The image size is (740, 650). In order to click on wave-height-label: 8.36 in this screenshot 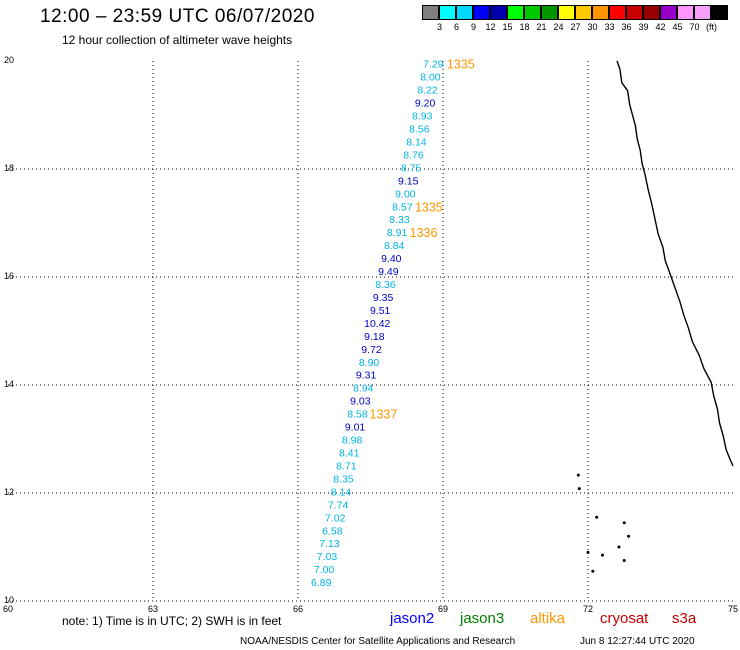, I will do `click(385, 285)`.